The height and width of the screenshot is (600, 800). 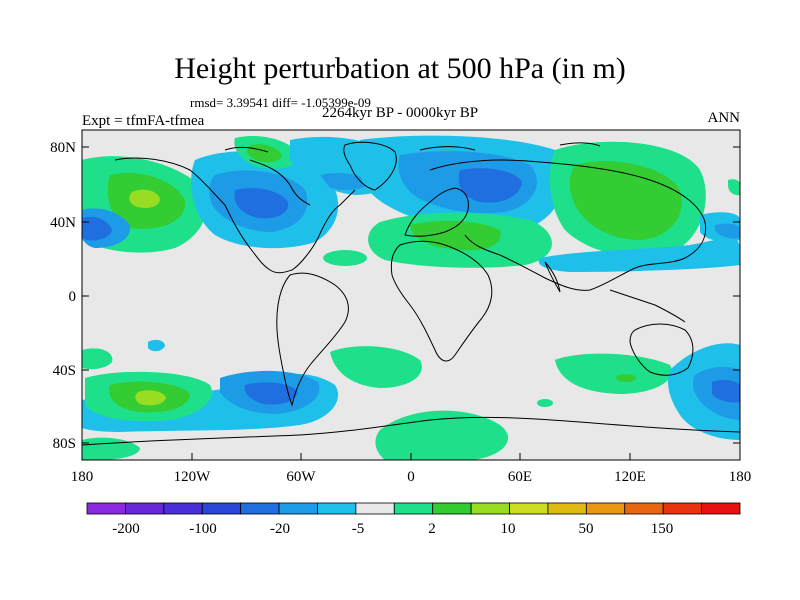 I want to click on rmsd-stats: rmsd= 3.39541 diff= -1.05399e-09, so click(x=280, y=102).